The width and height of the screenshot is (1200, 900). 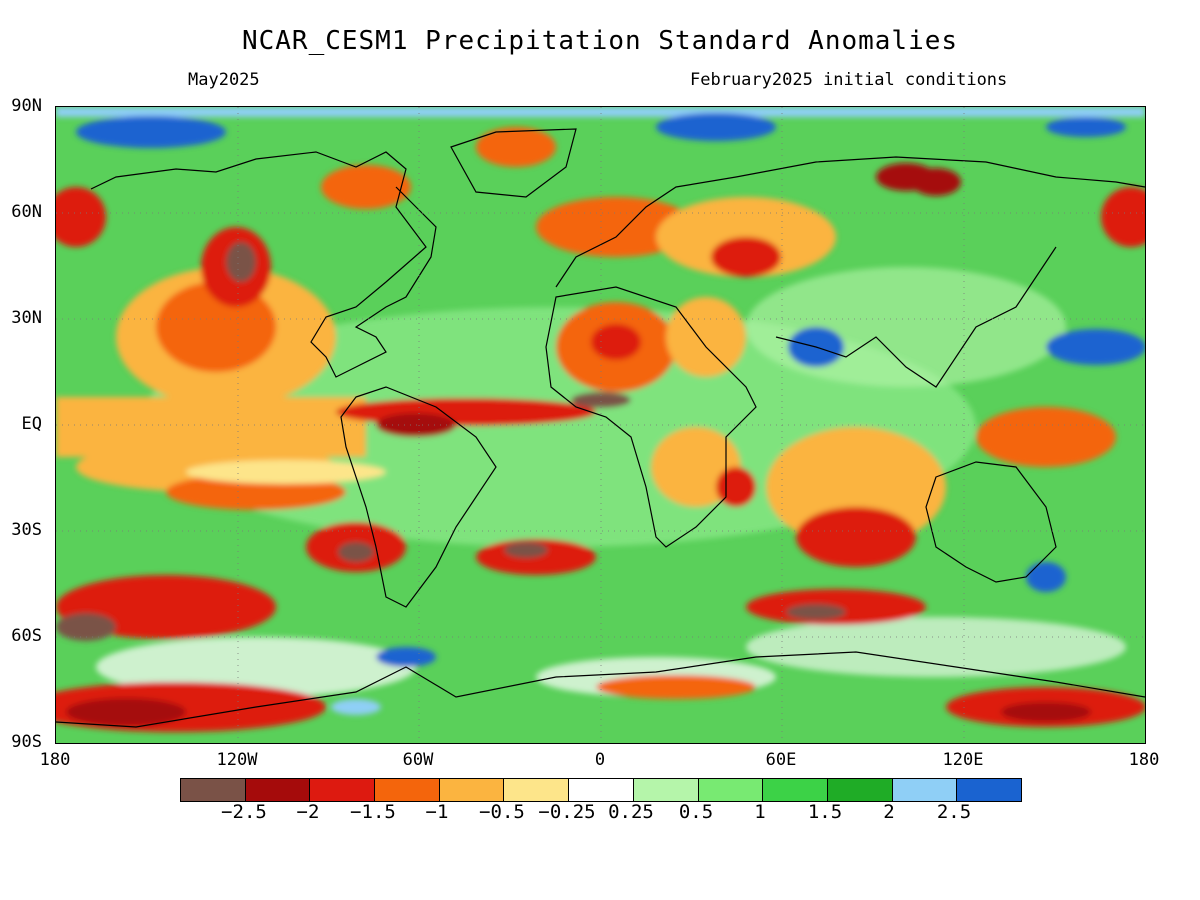 I want to click on lon-label-0: 0, so click(x=600, y=760).